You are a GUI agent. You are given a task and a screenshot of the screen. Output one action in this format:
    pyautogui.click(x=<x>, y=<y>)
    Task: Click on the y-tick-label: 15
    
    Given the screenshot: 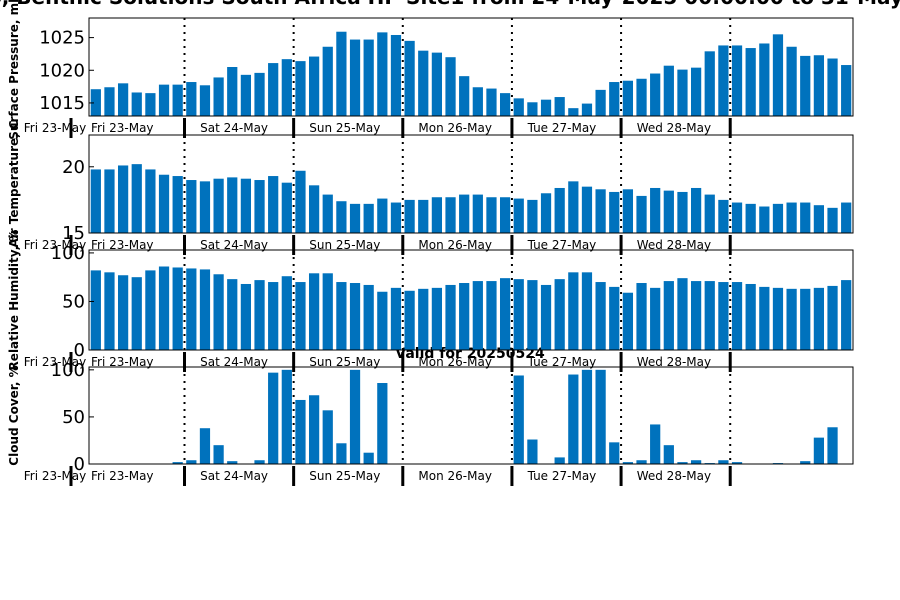 What is the action you would take?
    pyautogui.click(x=73, y=233)
    